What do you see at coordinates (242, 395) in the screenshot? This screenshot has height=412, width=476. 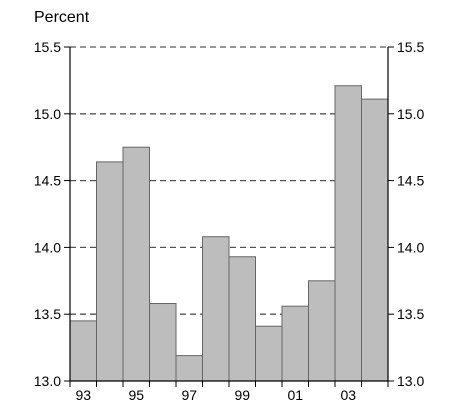 I see `x-tick-label-1999: 99` at bounding box center [242, 395].